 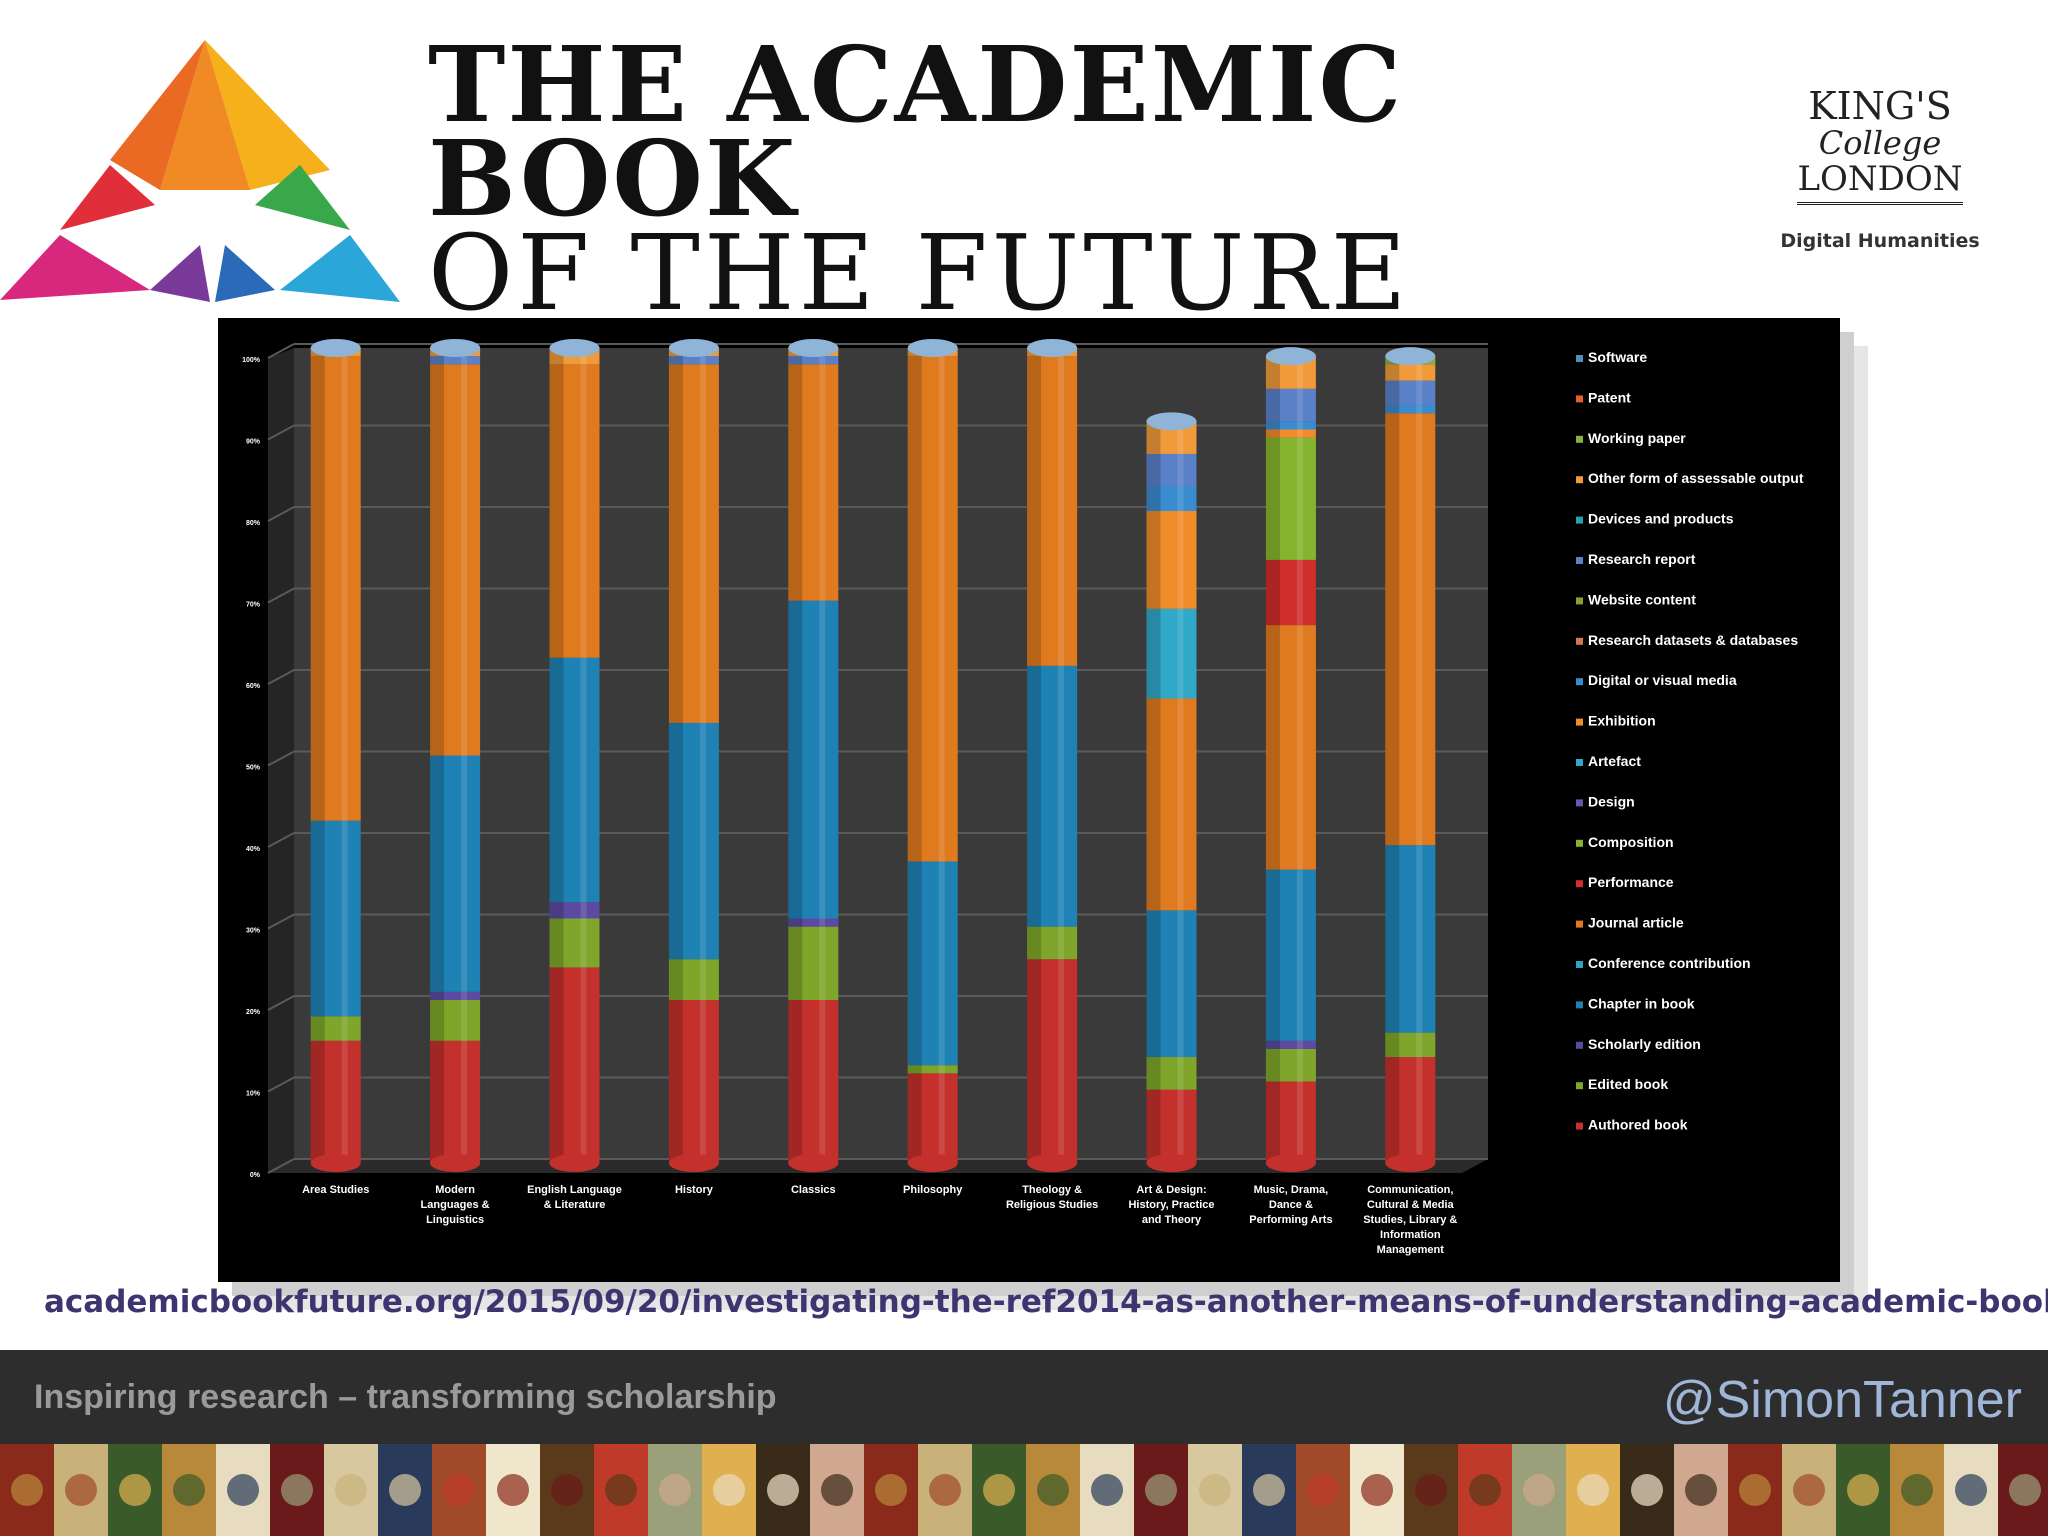 I want to click on legend-label: Edited book, so click(x=1628, y=1084).